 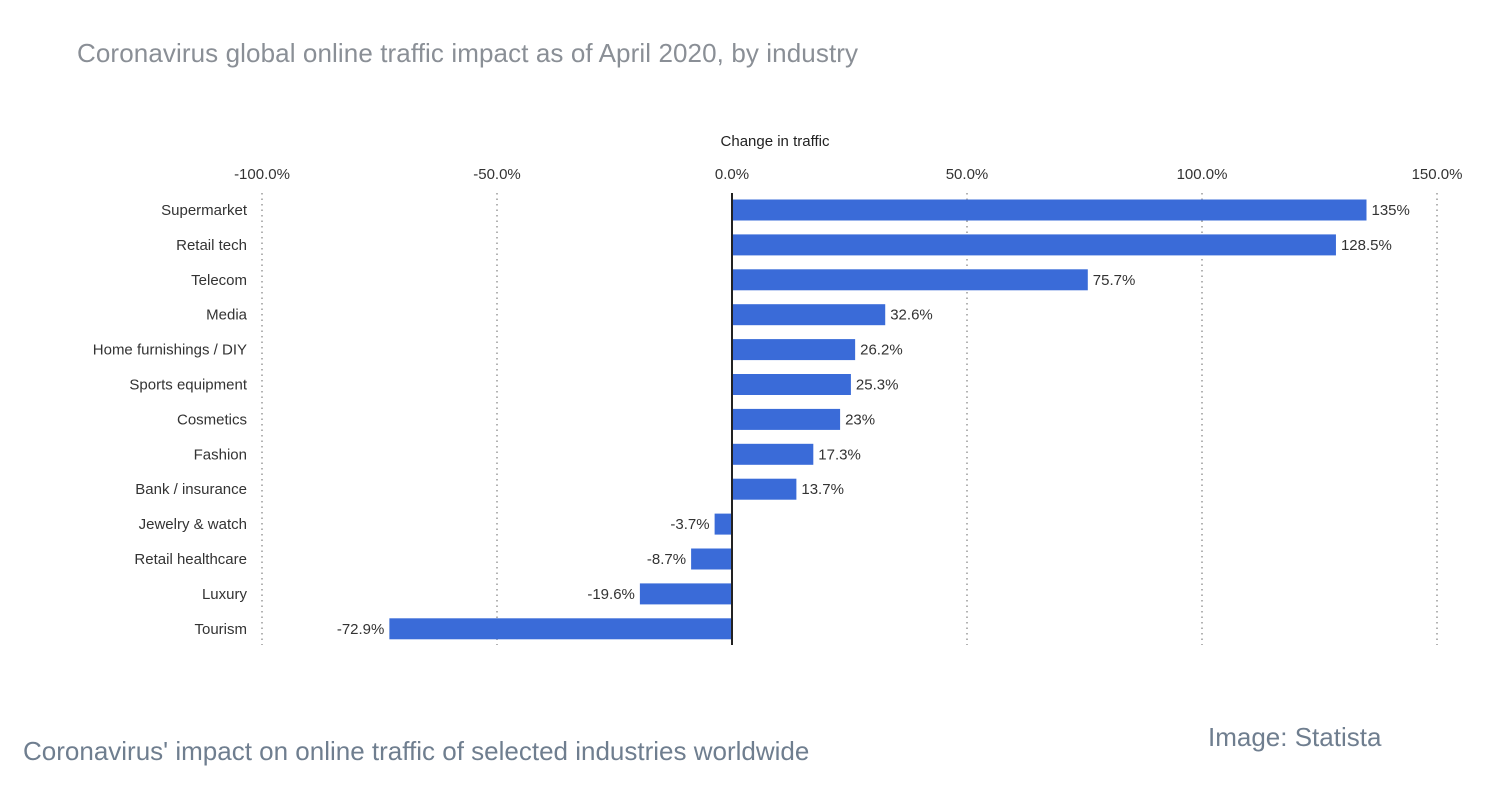 What do you see at coordinates (689, 524) in the screenshot?
I see `data-label: -3.7%` at bounding box center [689, 524].